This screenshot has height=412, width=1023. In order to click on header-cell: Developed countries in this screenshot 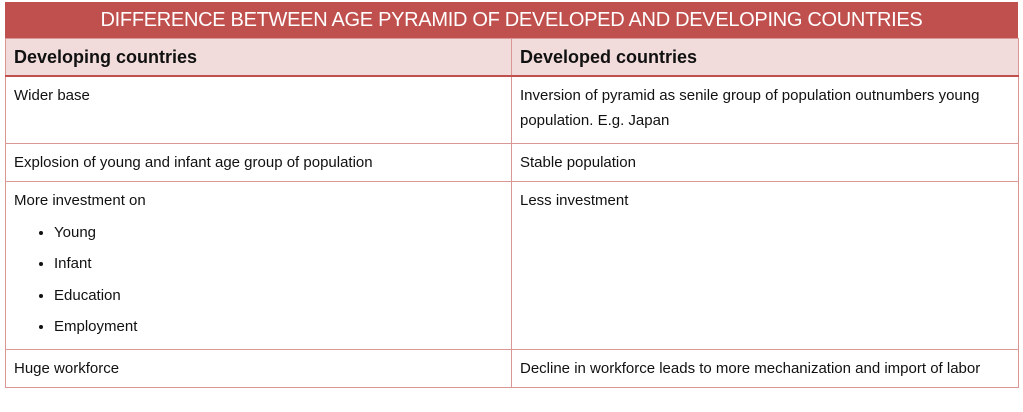, I will do `click(765, 57)`.